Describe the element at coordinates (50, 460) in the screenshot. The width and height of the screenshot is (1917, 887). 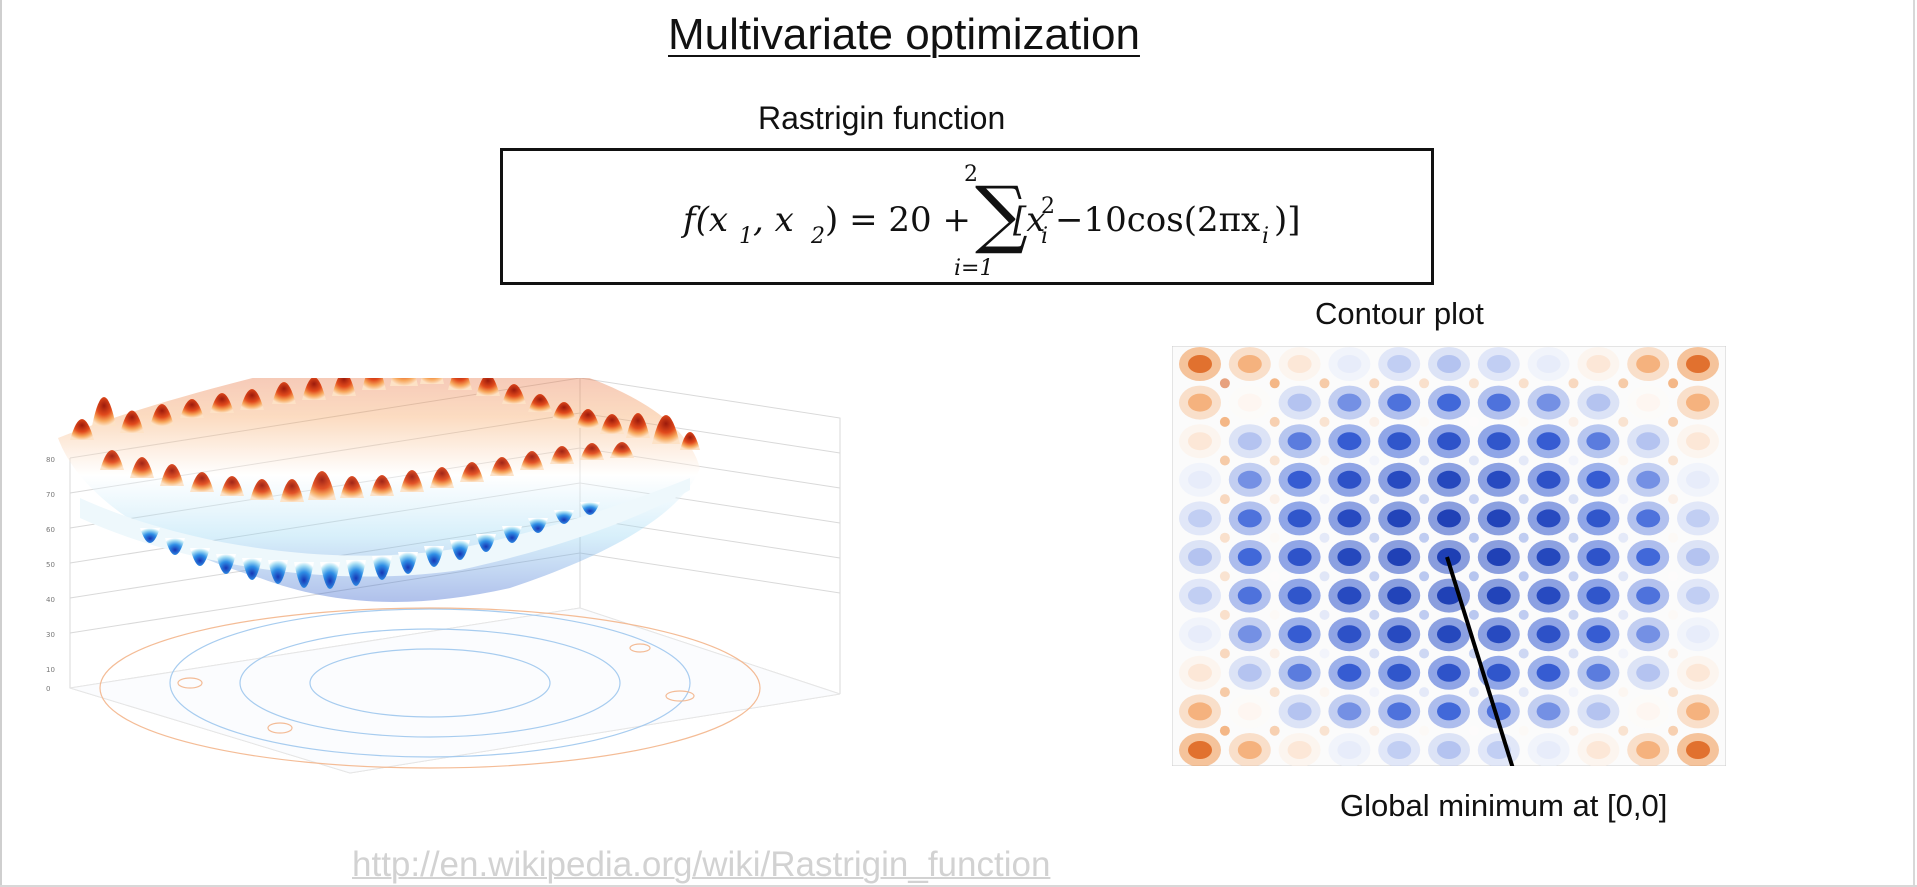
I see `svg-text: 80` at that location.